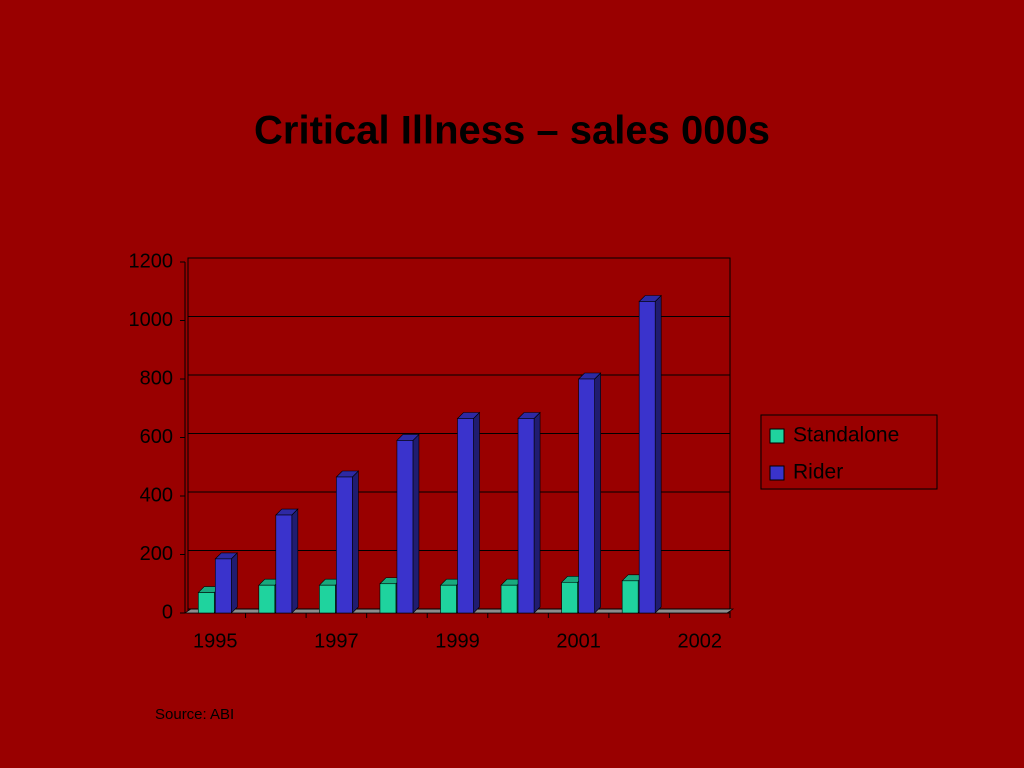  I want to click on y-tick-label: 800, so click(156, 378).